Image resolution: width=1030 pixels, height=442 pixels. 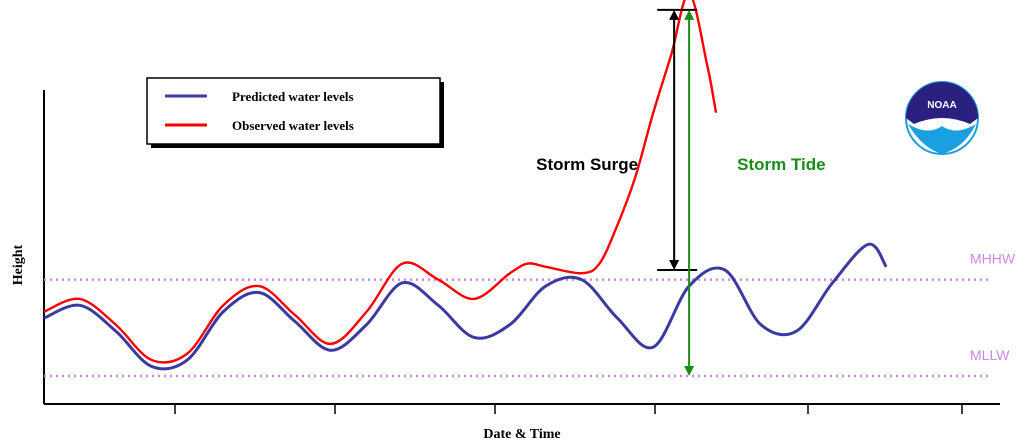 I want to click on storm-surge-arrowhead-bottom, so click(x=674, y=265).